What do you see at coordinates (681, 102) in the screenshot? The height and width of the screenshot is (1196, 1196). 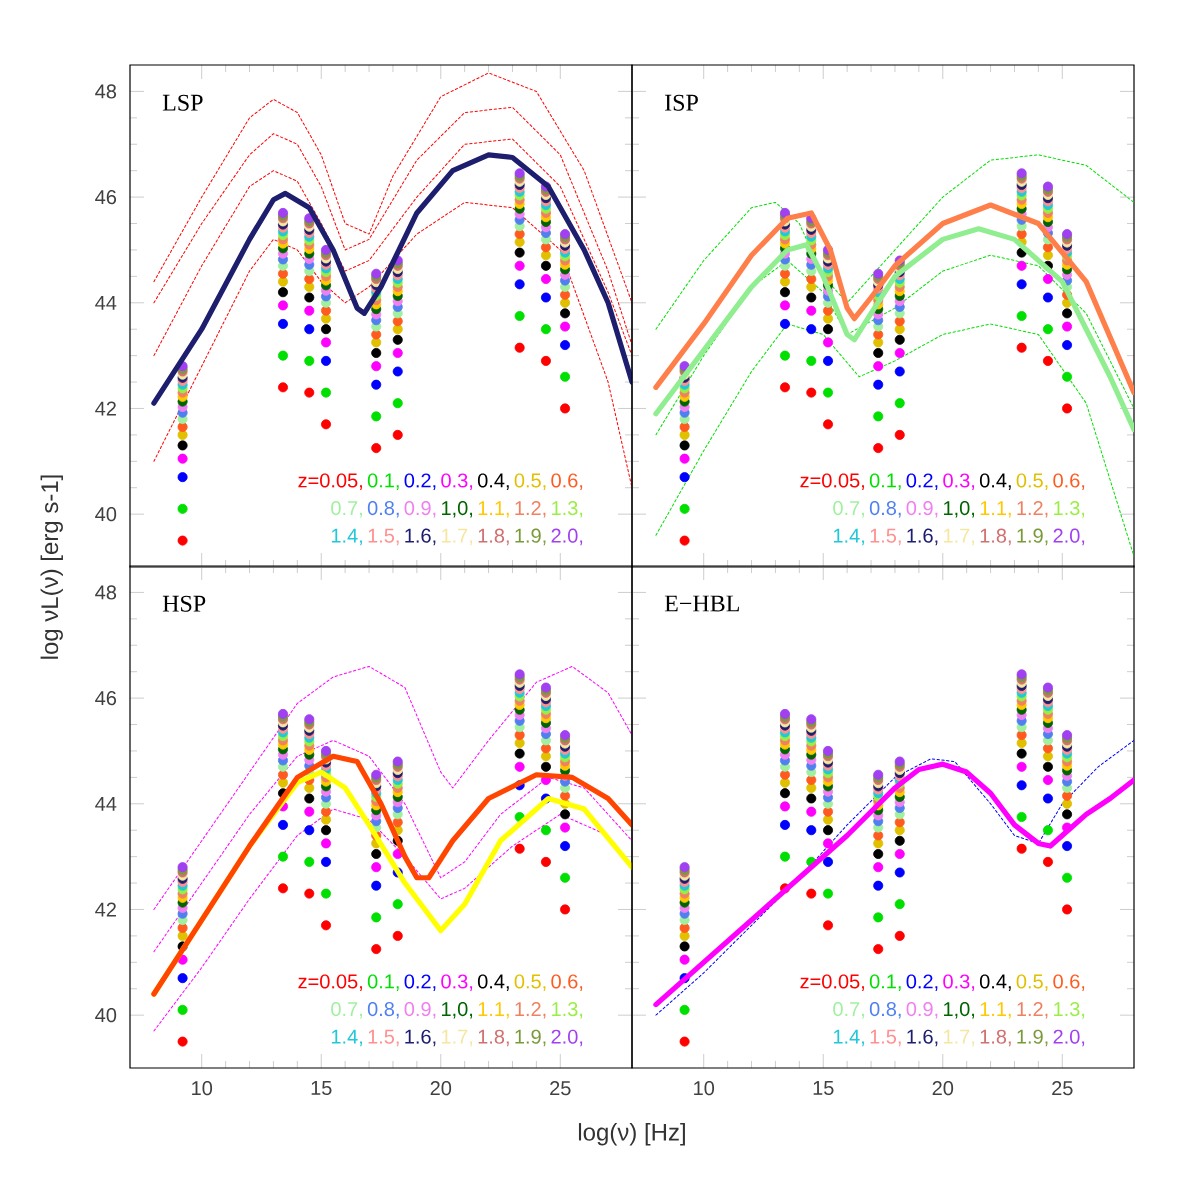 I see `text: ISP` at bounding box center [681, 102].